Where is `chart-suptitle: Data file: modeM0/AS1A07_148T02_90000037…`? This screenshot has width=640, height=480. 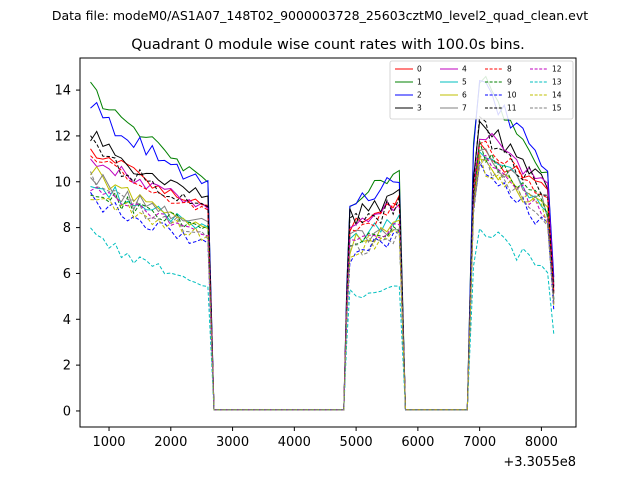 chart-suptitle: Data file: modeM0/AS1A07_148T02_90000037… is located at coordinates (320, 15).